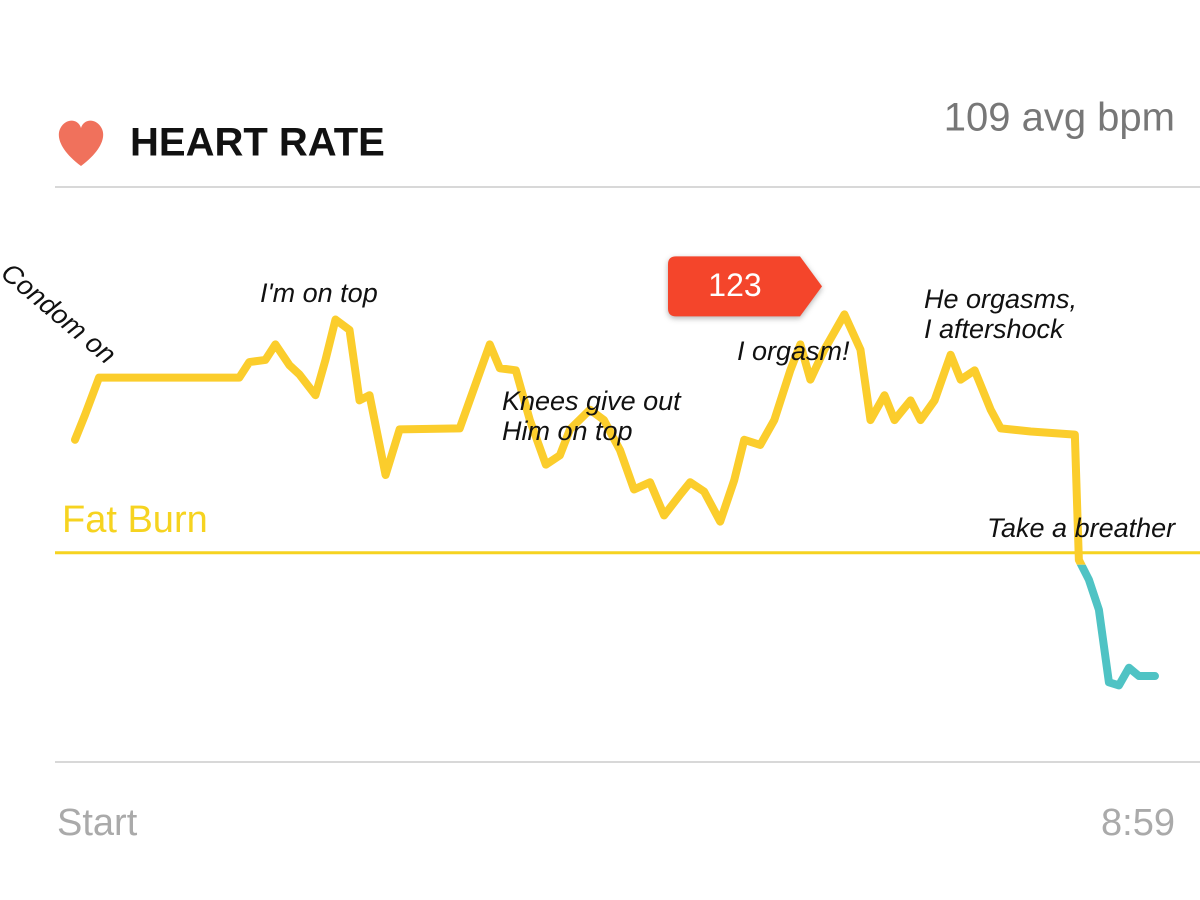 The width and height of the screenshot is (1200, 900). Describe the element at coordinates (1059, 118) in the screenshot. I see `subtitle: 109 avg bpm` at that location.